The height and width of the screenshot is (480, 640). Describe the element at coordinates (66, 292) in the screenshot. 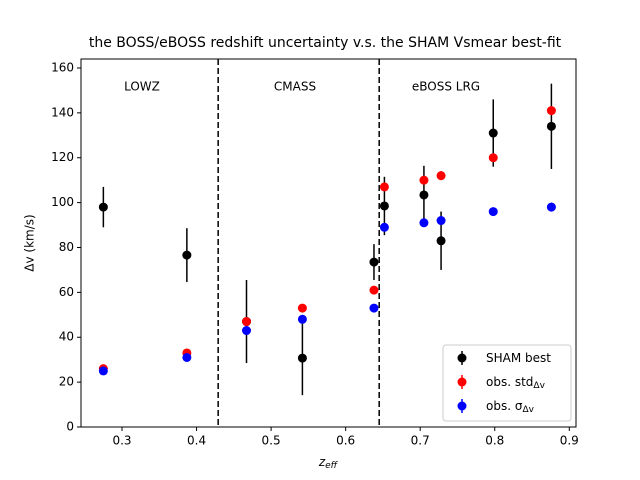

I see `y-tick-label: 60` at that location.